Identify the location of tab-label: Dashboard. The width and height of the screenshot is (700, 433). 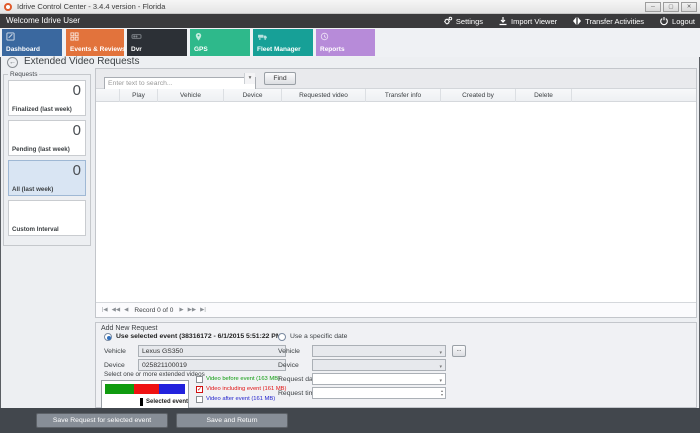
(23, 49).